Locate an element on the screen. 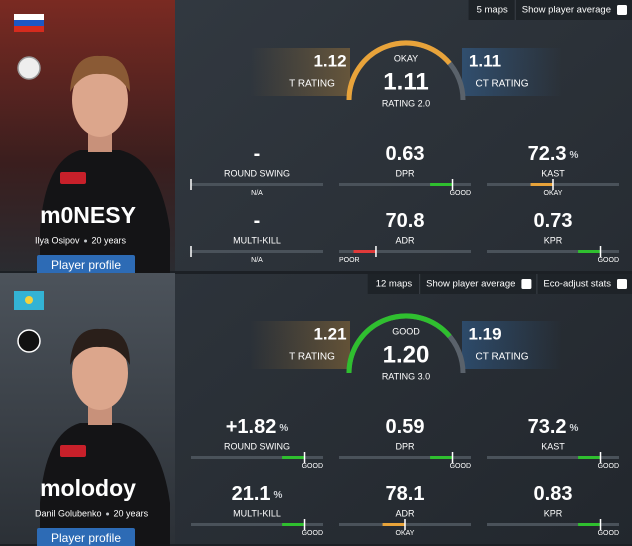  stat-value: +1.82% is located at coordinates (257, 427).